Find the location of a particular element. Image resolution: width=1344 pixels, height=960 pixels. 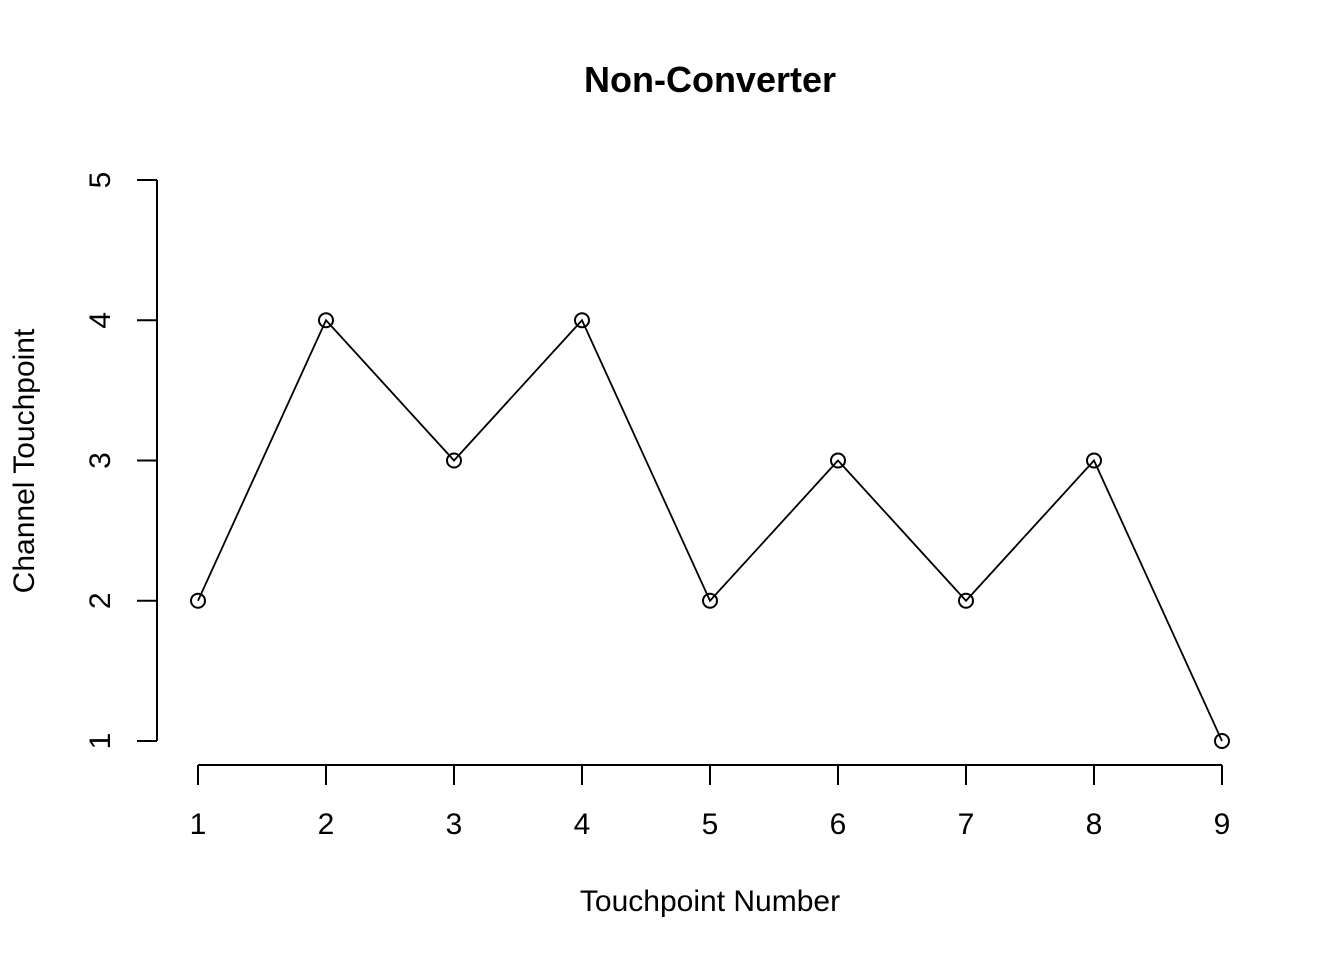

x-tick-label: 4 is located at coordinates (582, 824).